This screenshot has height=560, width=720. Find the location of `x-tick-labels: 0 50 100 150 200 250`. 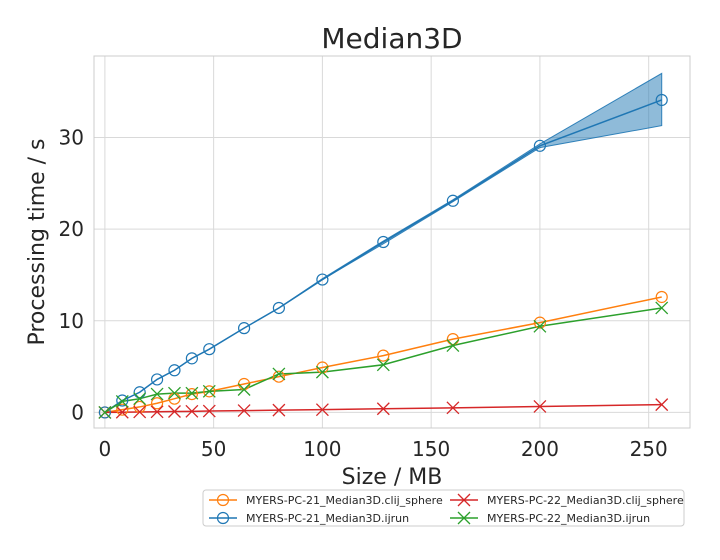

x-tick-labels: 0 50 100 150 200 250 is located at coordinates (383, 449).